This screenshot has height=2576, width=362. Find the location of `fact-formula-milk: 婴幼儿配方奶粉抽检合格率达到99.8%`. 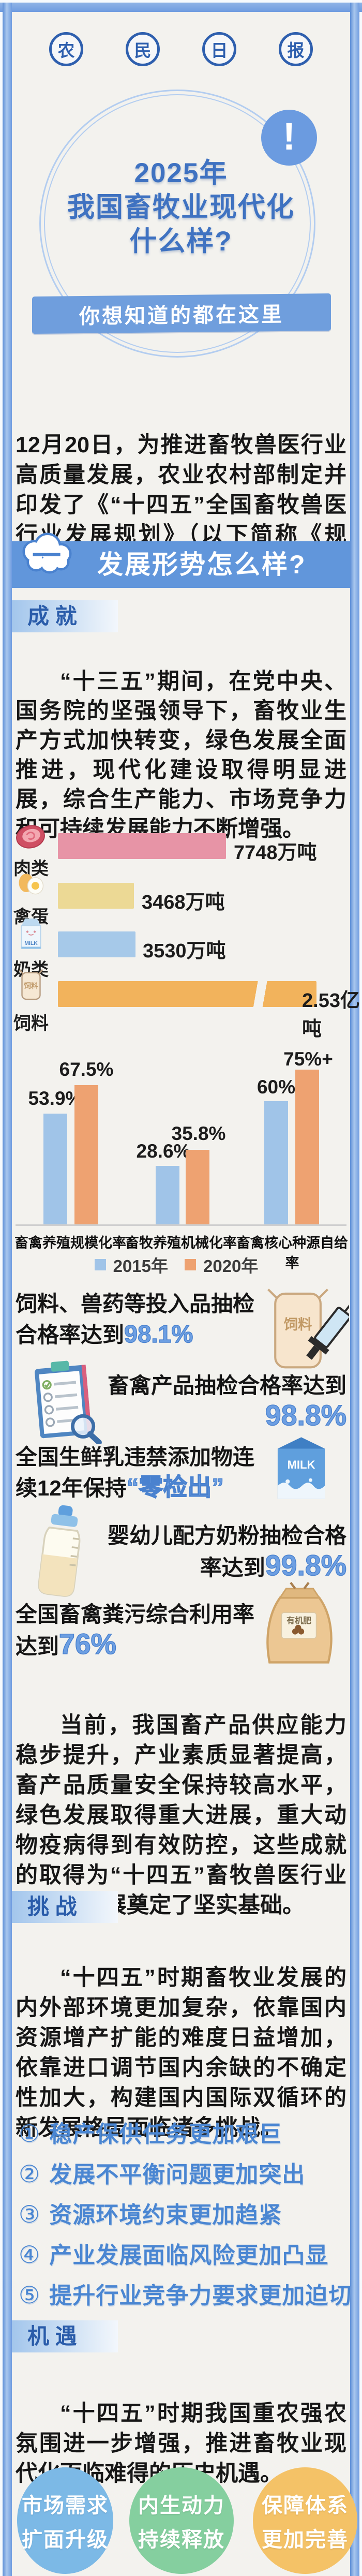

fact-formula-milk: 婴幼儿配方奶粉抽检合格率达到99.8% is located at coordinates (226, 1551).